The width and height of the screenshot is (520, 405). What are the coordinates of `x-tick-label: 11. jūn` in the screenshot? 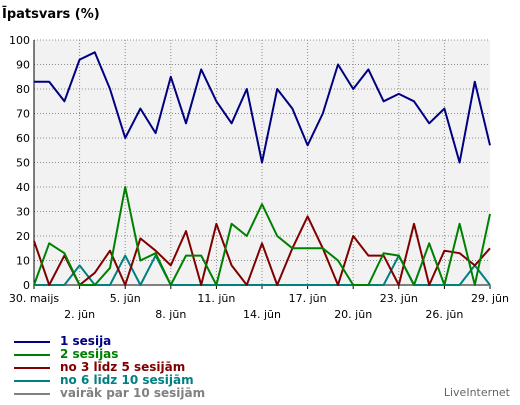 It's located at (216, 298).